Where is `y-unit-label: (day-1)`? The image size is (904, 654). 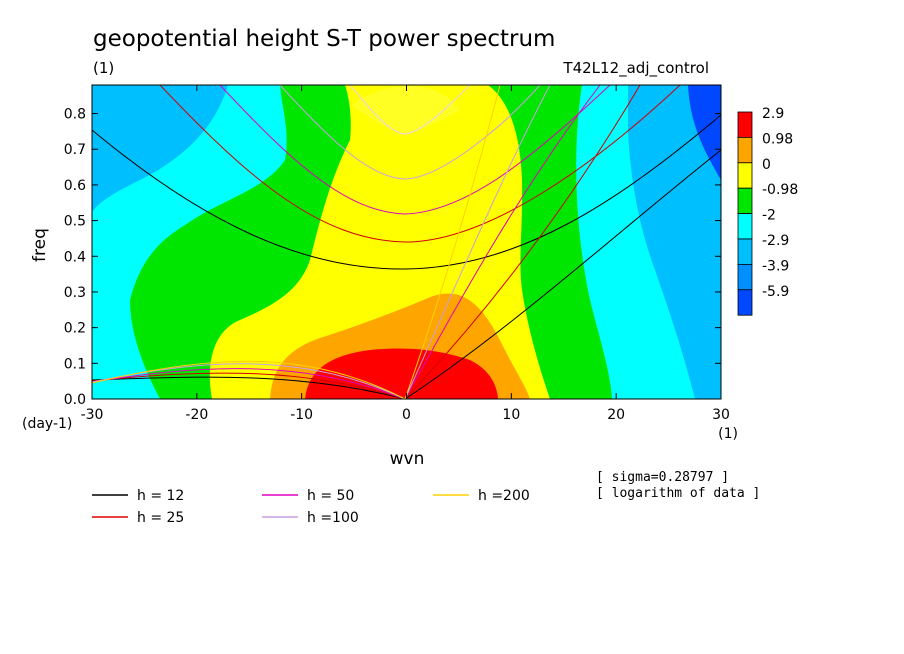
y-unit-label: (day-1) is located at coordinates (47, 424).